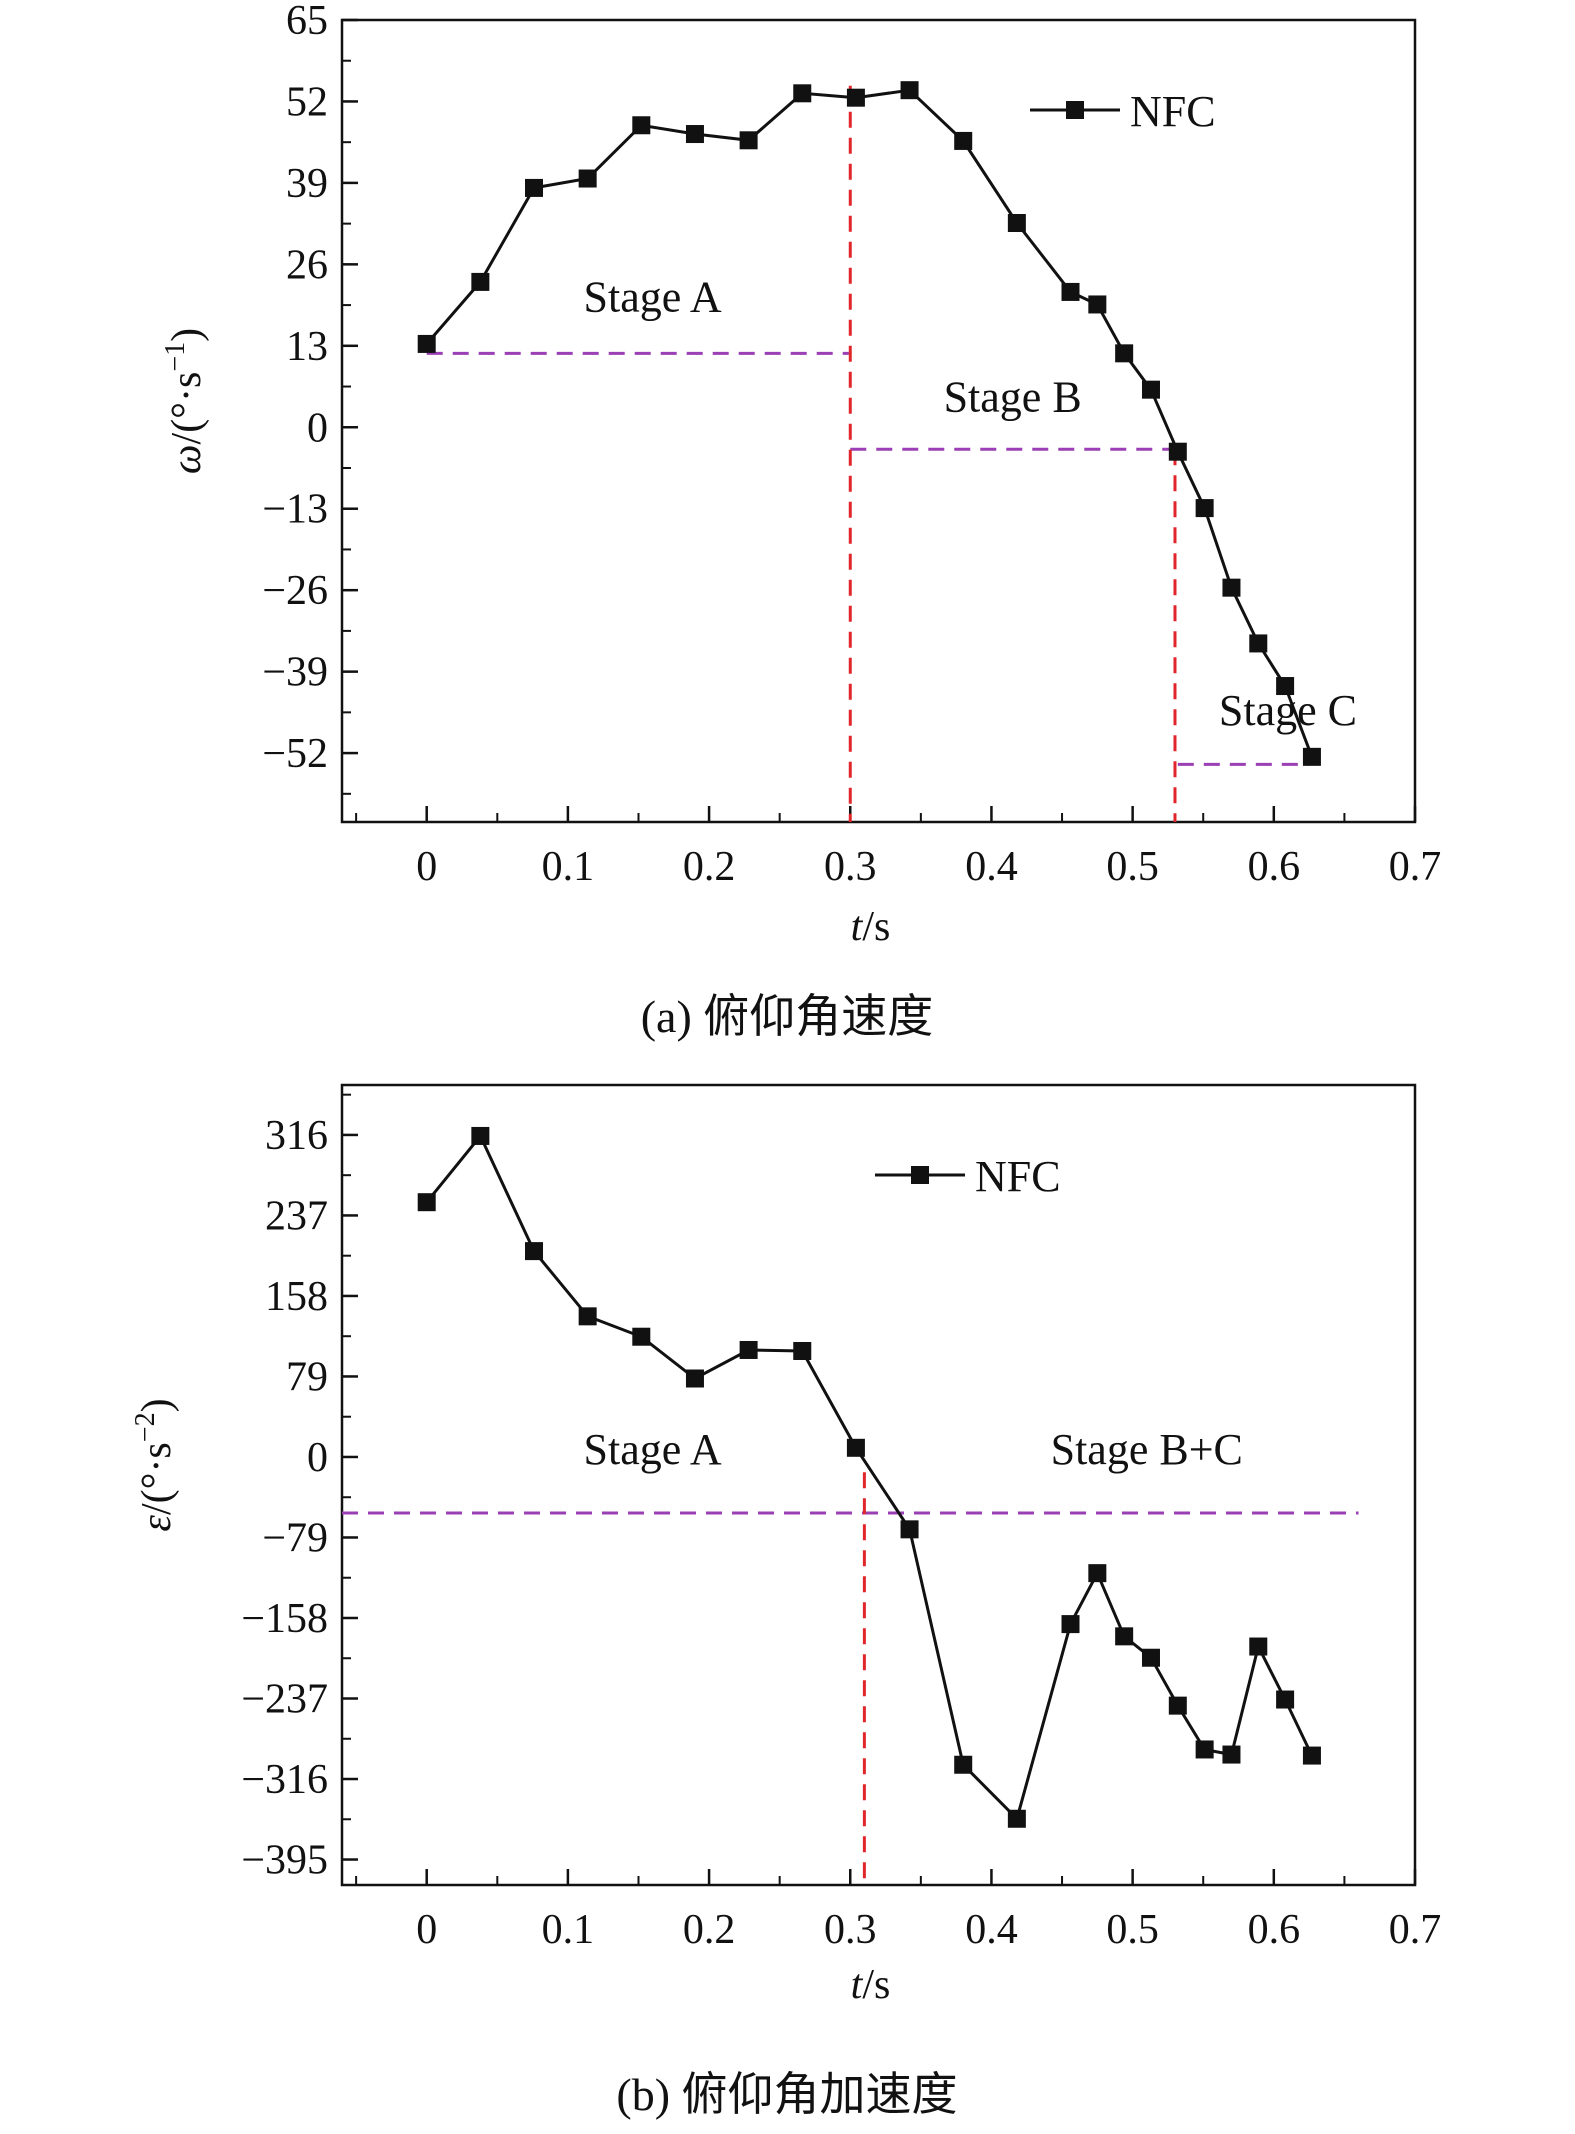 The width and height of the screenshot is (1575, 2134). Describe the element at coordinates (787, 1016) in the screenshot. I see `figure-caption: (a) 俯仰角速度` at that location.